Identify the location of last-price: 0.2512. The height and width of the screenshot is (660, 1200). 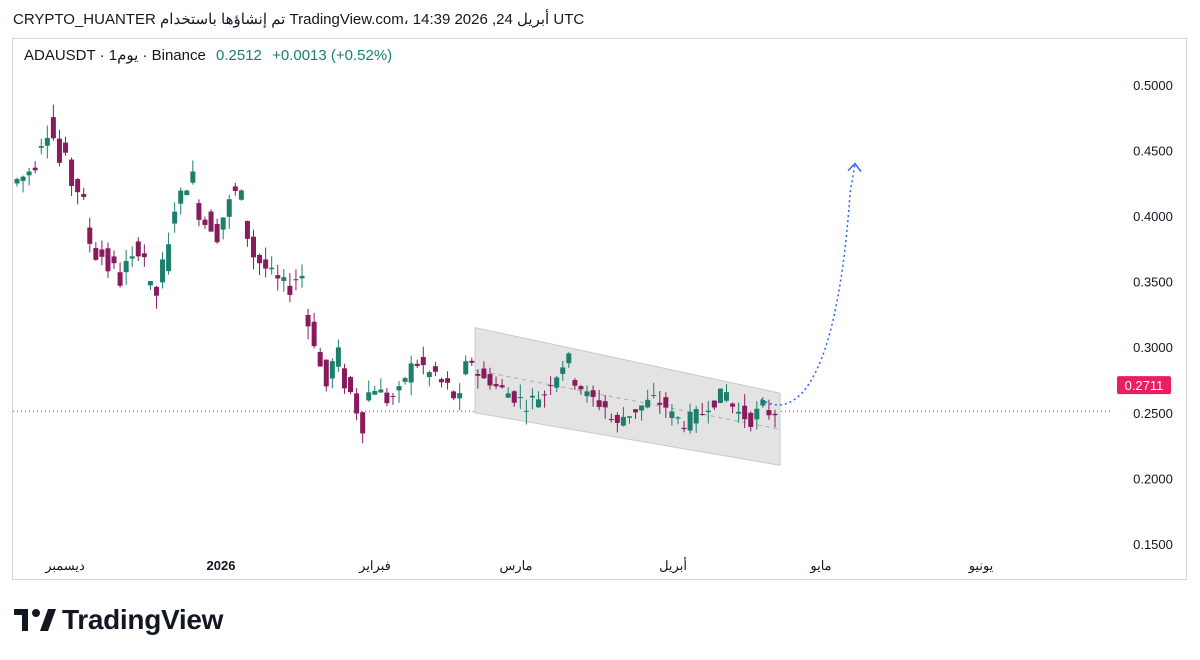
(239, 55).